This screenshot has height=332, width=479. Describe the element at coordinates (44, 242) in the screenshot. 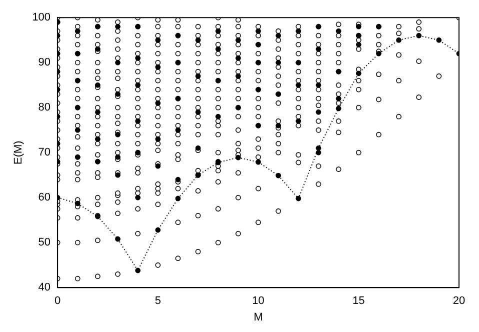

I see `y-tick-label: 50` at that location.